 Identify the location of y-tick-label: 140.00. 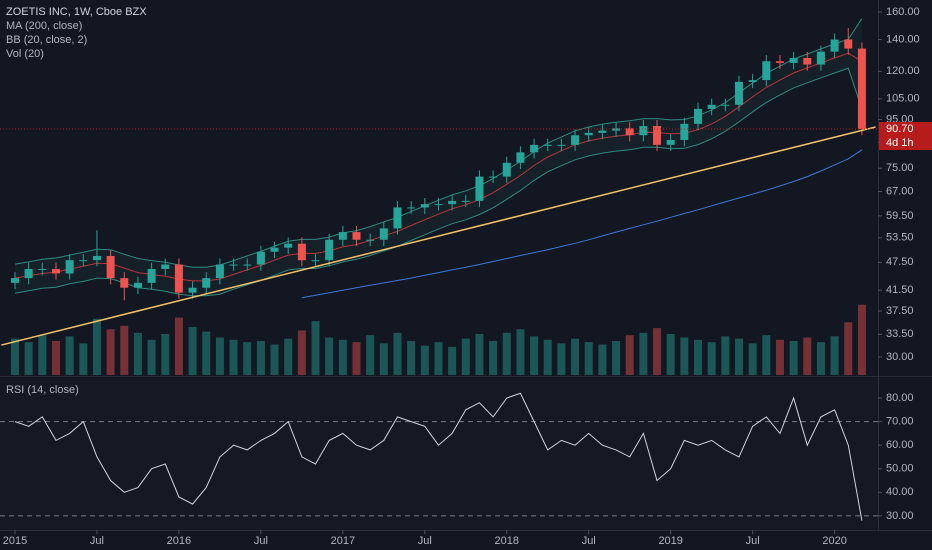
(903, 39).